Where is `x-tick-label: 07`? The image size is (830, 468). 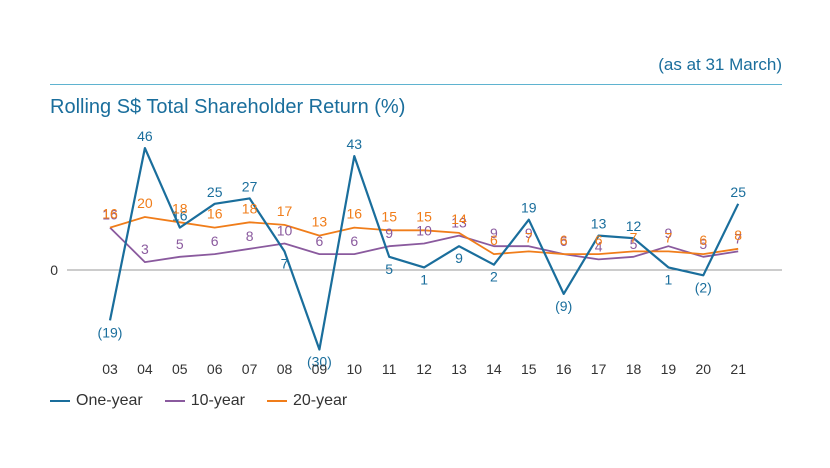 x-tick-label: 07 is located at coordinates (250, 369).